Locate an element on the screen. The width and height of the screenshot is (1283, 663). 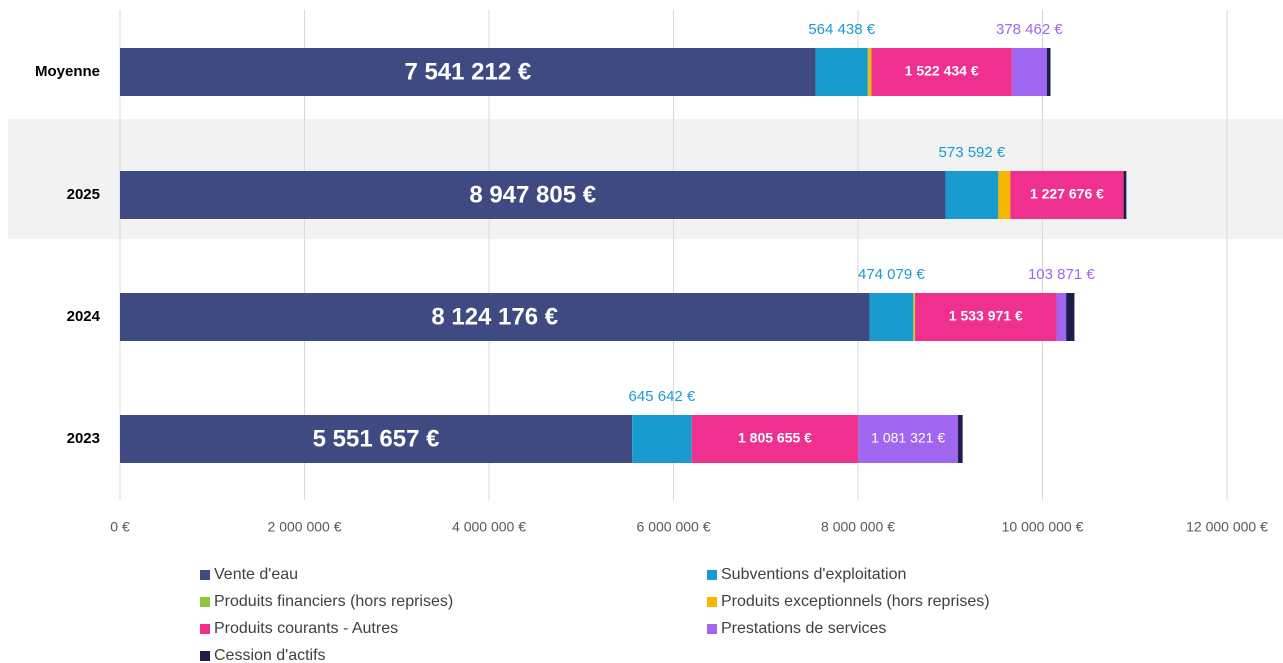
value-label: 564 438 € is located at coordinates (841, 29).